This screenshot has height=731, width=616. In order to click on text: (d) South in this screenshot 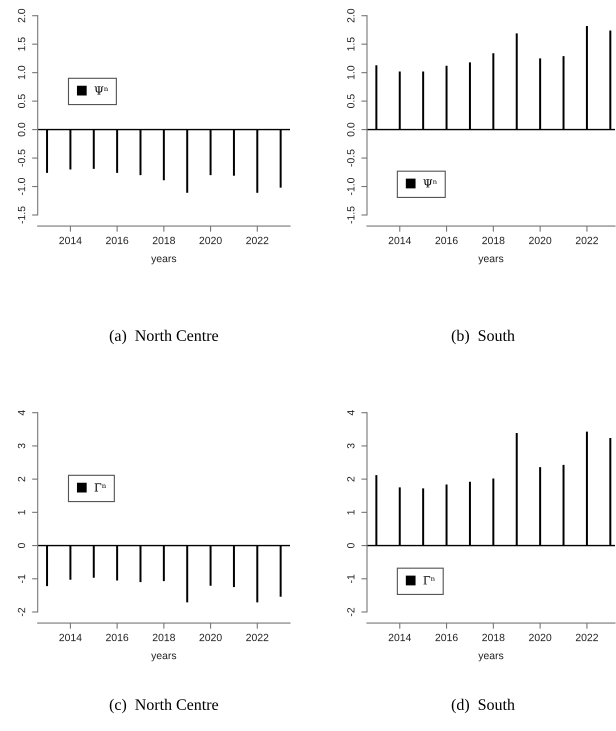, I will do `click(483, 706)`.